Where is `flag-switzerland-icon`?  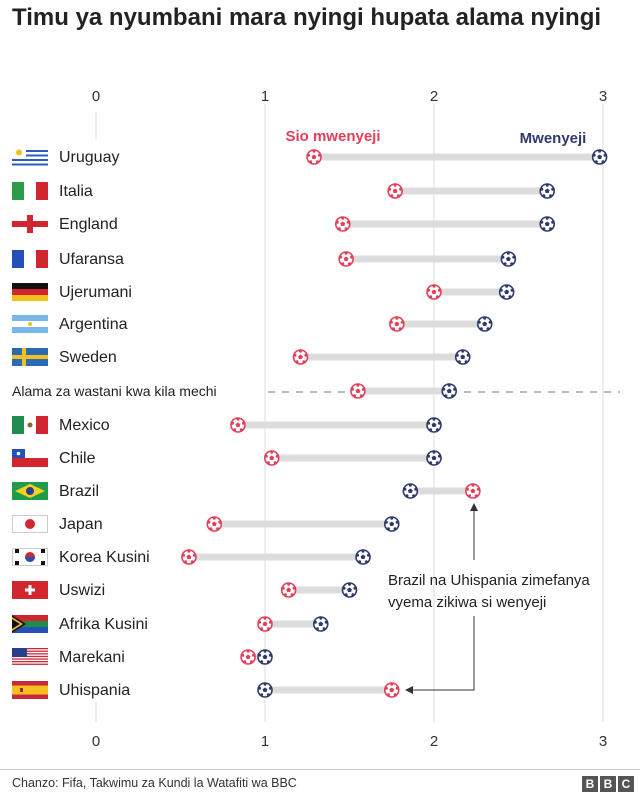 flag-switzerland-icon is located at coordinates (30, 590).